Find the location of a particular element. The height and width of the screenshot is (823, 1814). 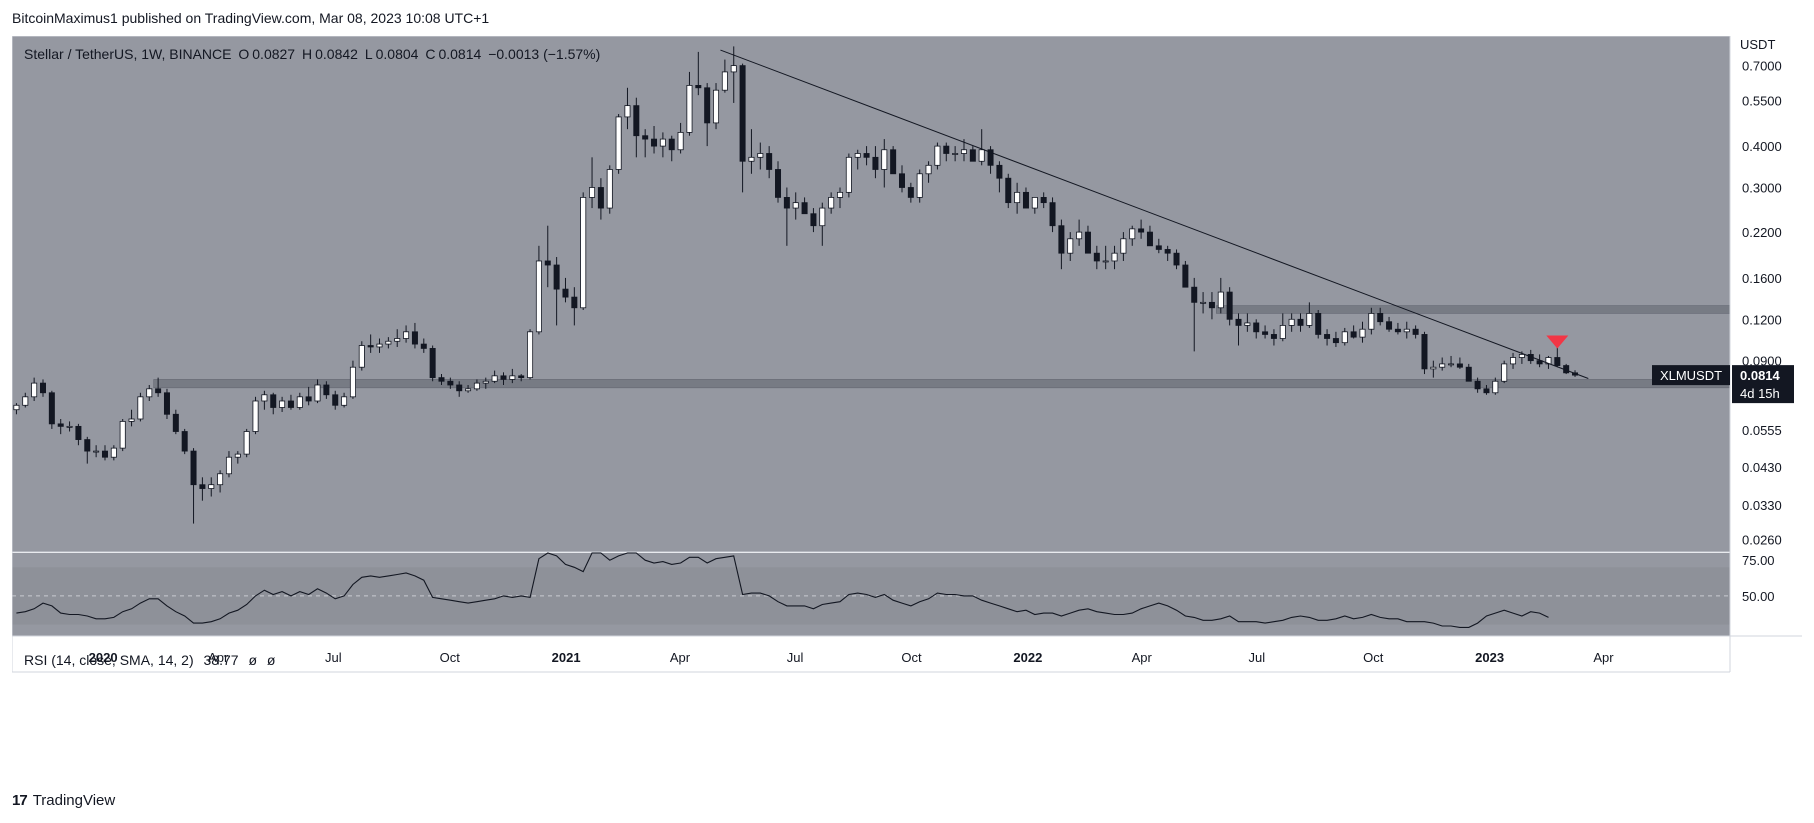

price-tick-label-4: 0.2200 is located at coordinates (1762, 232).